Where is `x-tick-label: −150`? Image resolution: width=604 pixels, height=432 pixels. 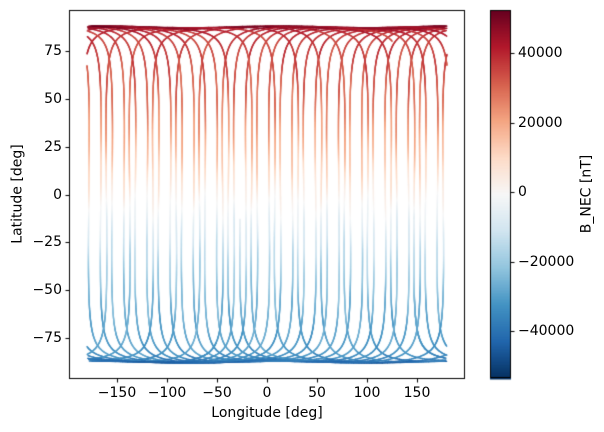 x-tick-label: −150 is located at coordinates (117, 393).